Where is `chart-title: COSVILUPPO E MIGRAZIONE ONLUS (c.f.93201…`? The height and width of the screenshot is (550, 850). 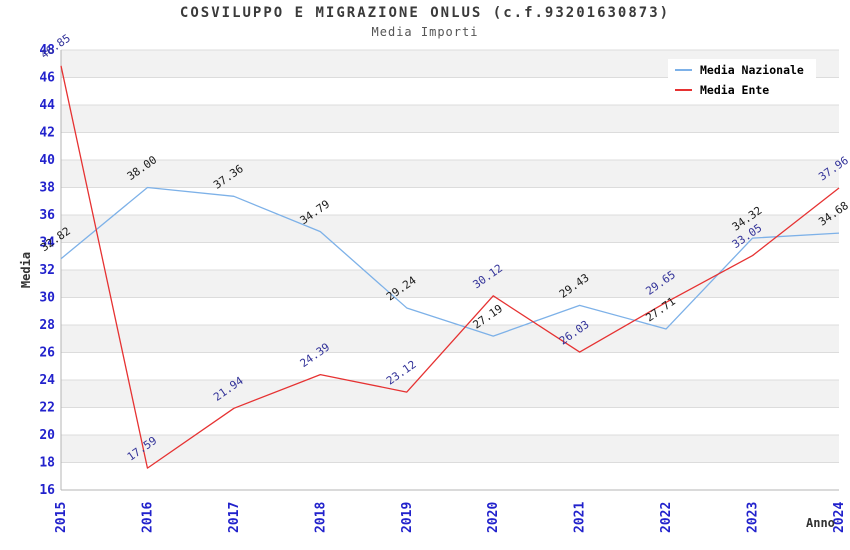
chart-title: COSVILUPPO E MIGRAZIONE ONLUS (c.f.93201… is located at coordinates (425, 13).